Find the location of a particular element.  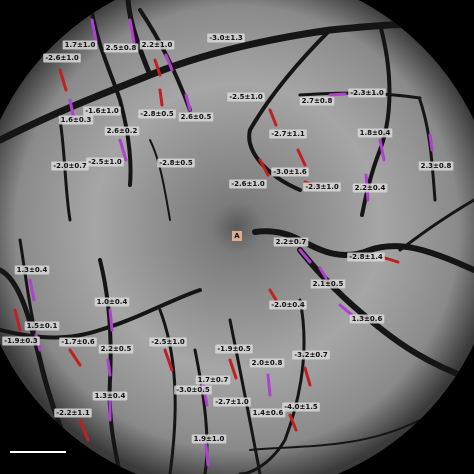

label-box: -2.0±0.7 is located at coordinates (70, 166).